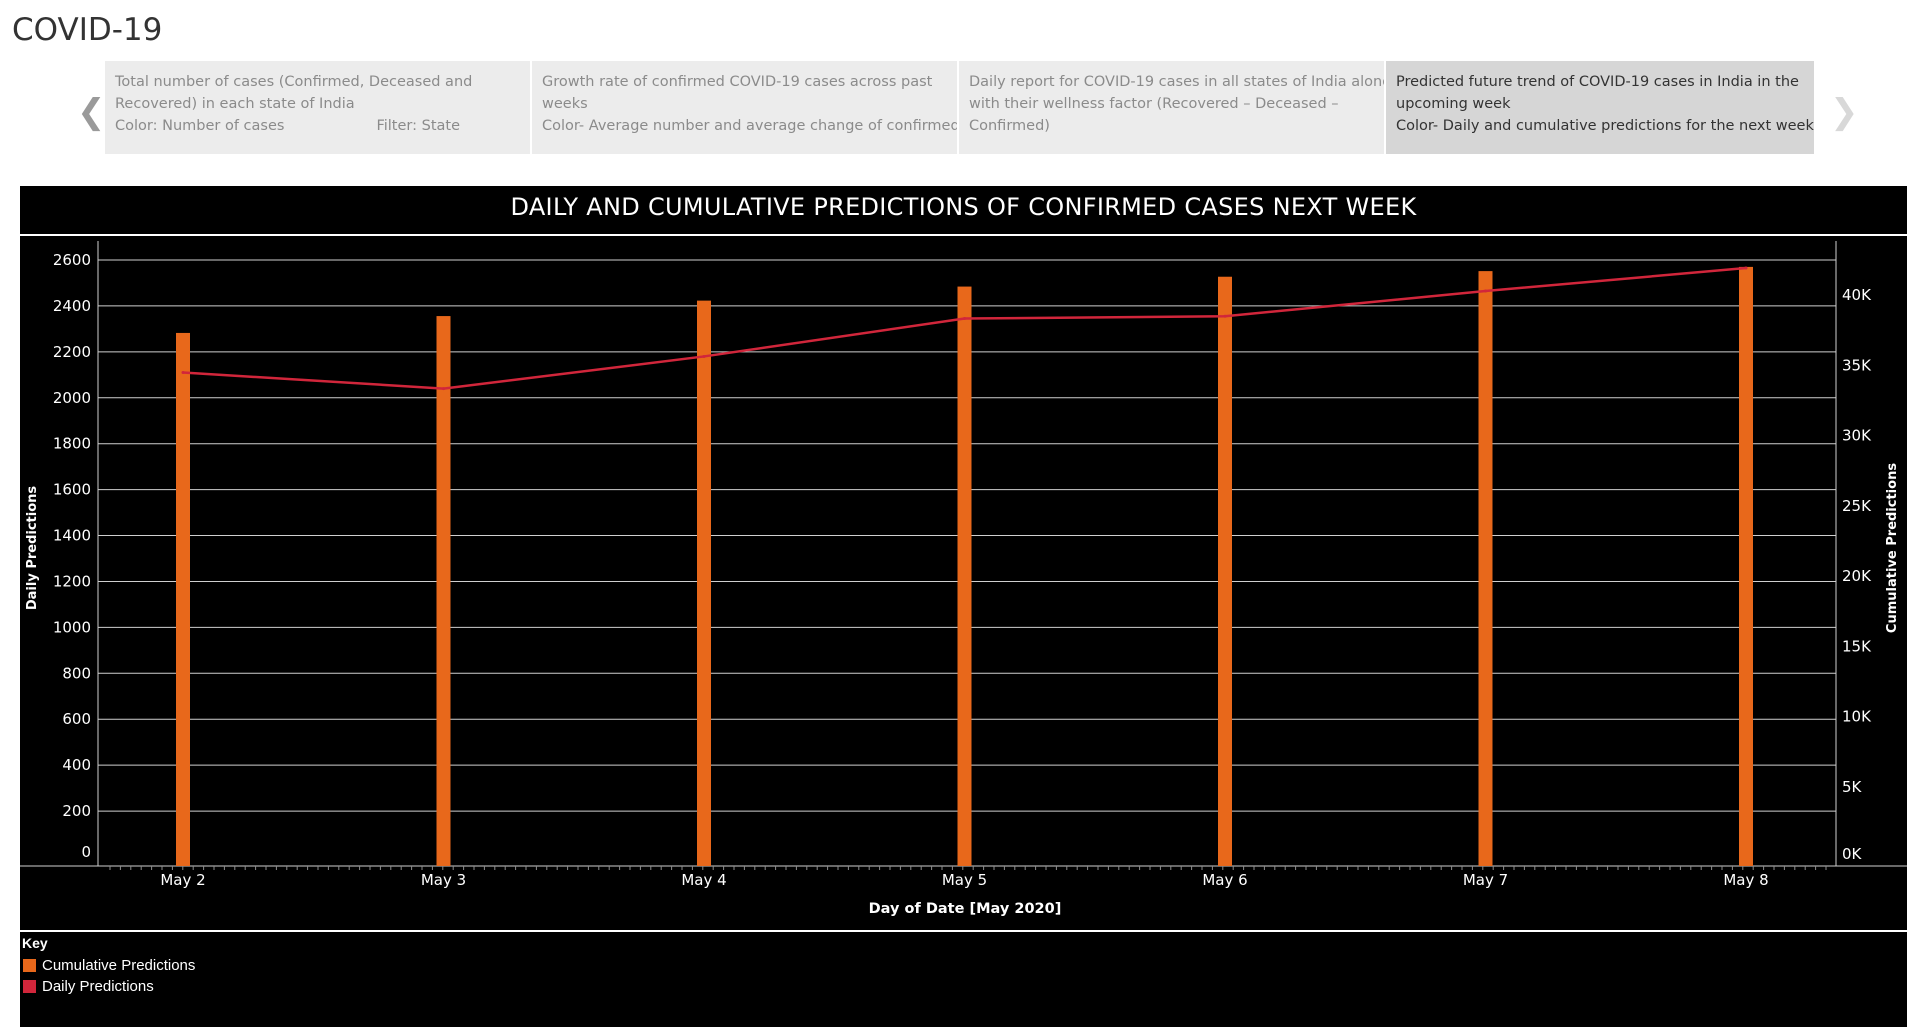  I want to click on legend-label-cumulative: Cumulative Predictions, so click(119, 965).